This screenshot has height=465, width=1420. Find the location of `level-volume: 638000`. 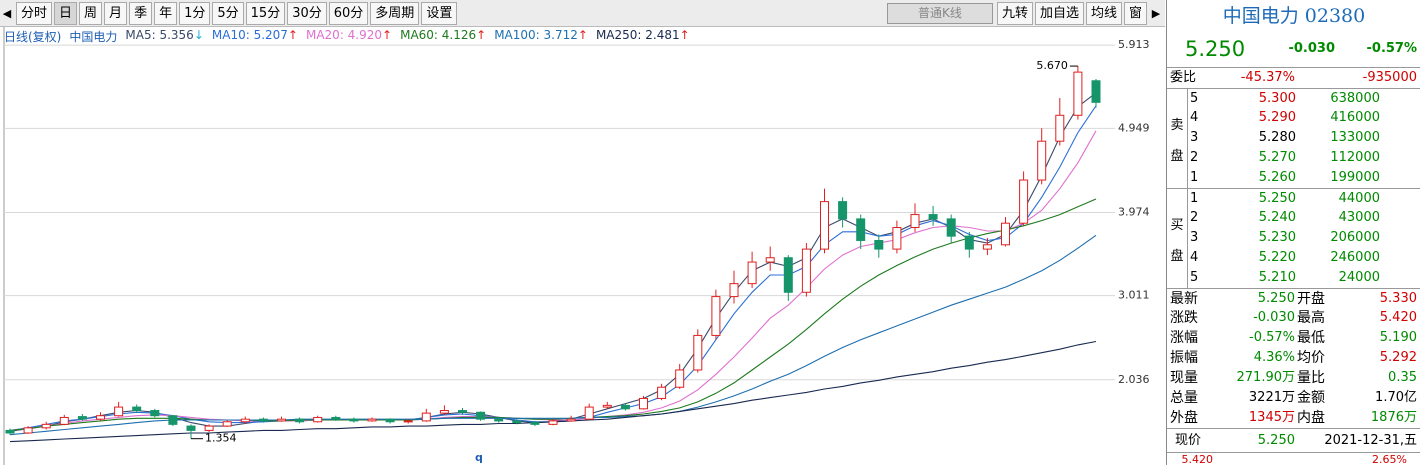

level-volume: 638000 is located at coordinates (1355, 98).